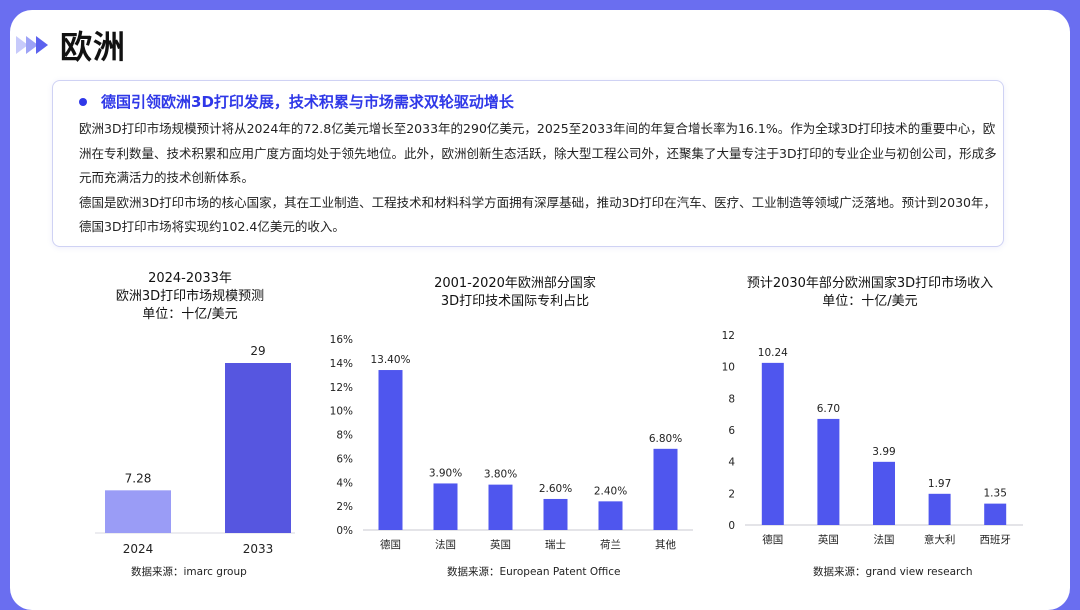 The width and height of the screenshot is (1080, 610). Describe the element at coordinates (731, 431) in the screenshot. I see `chart3-tick-label: 6` at that location.